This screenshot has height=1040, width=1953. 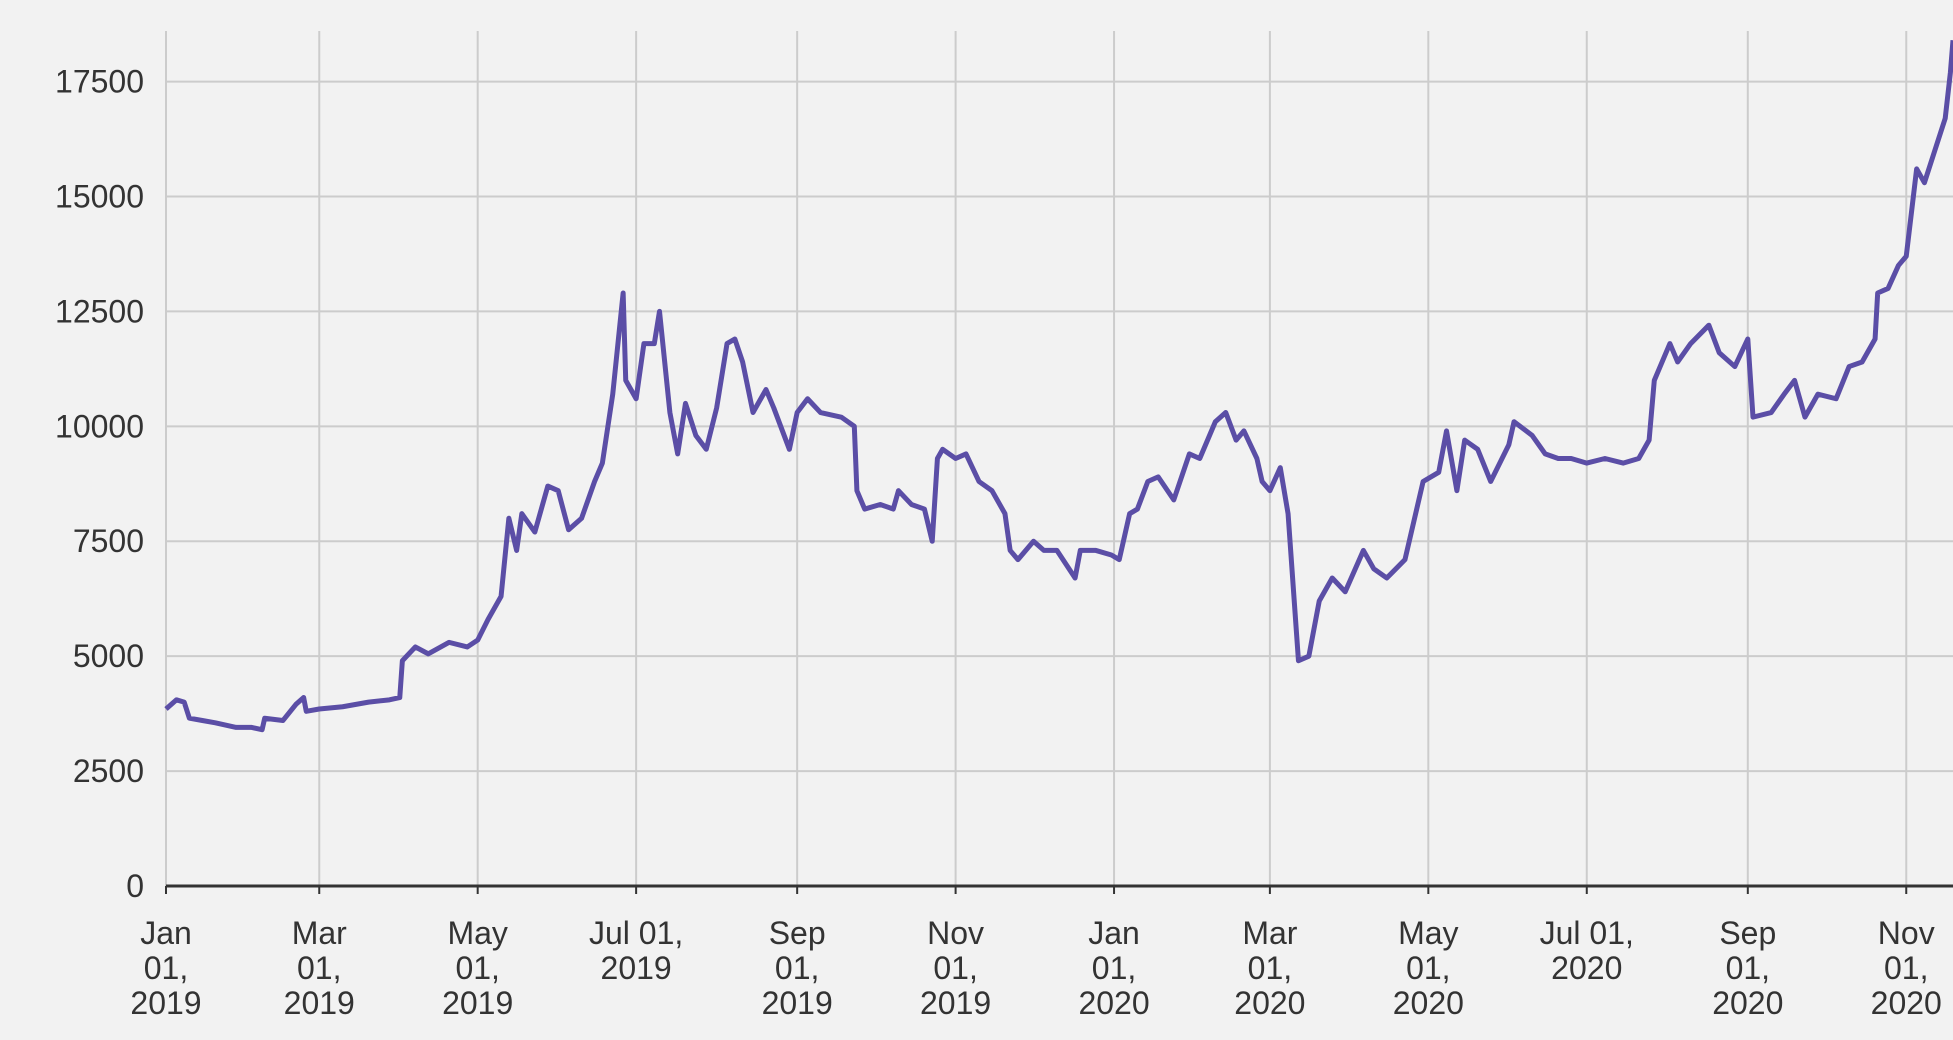 What do you see at coordinates (108, 541) in the screenshot?
I see `y-tick-label: 7500` at bounding box center [108, 541].